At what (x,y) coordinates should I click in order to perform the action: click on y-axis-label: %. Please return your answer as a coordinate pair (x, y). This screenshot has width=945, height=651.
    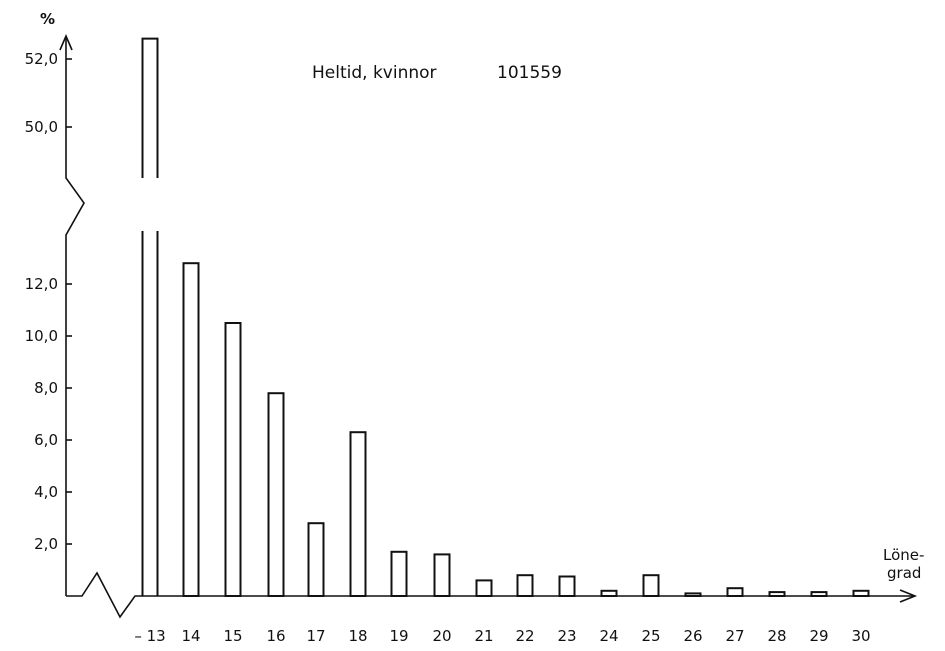
    Looking at the image, I should click on (47, 19).